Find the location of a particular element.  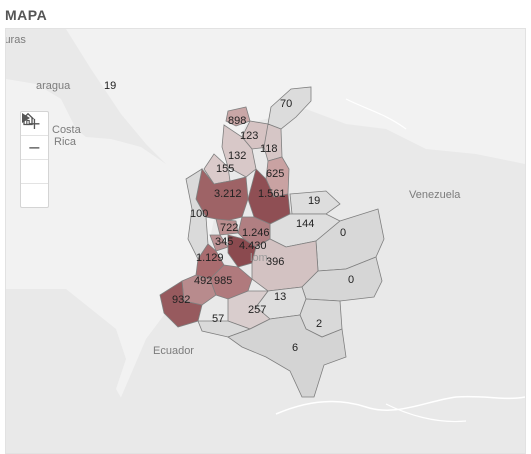

country-label-ecuador: Ecuador is located at coordinates (173, 351).